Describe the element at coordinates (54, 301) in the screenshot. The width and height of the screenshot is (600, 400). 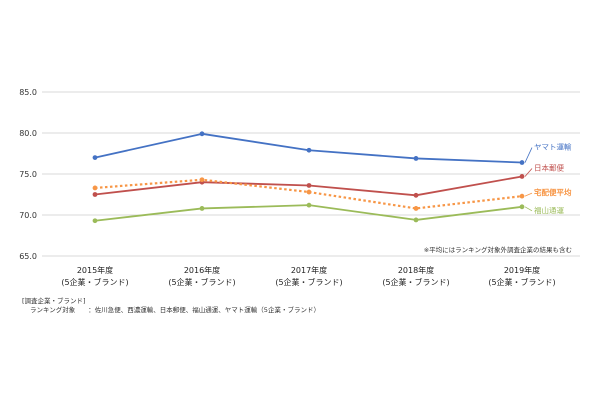
I see `footnote-title: [調査企業・ブランド]` at that location.